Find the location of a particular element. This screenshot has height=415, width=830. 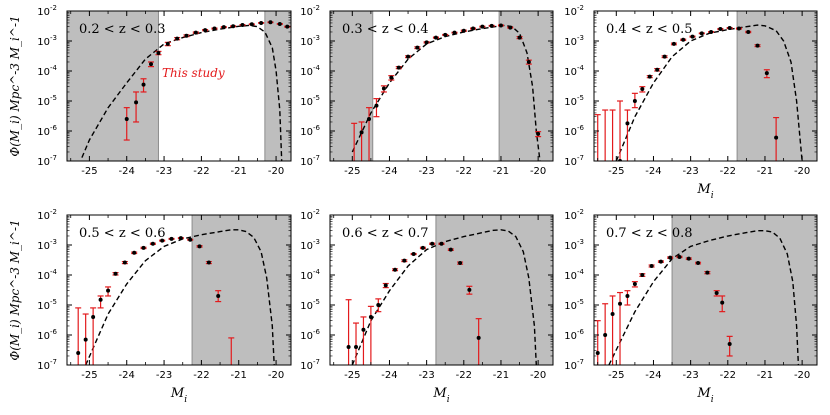

x-tick-label: -24 is located at coordinates (653, 171).